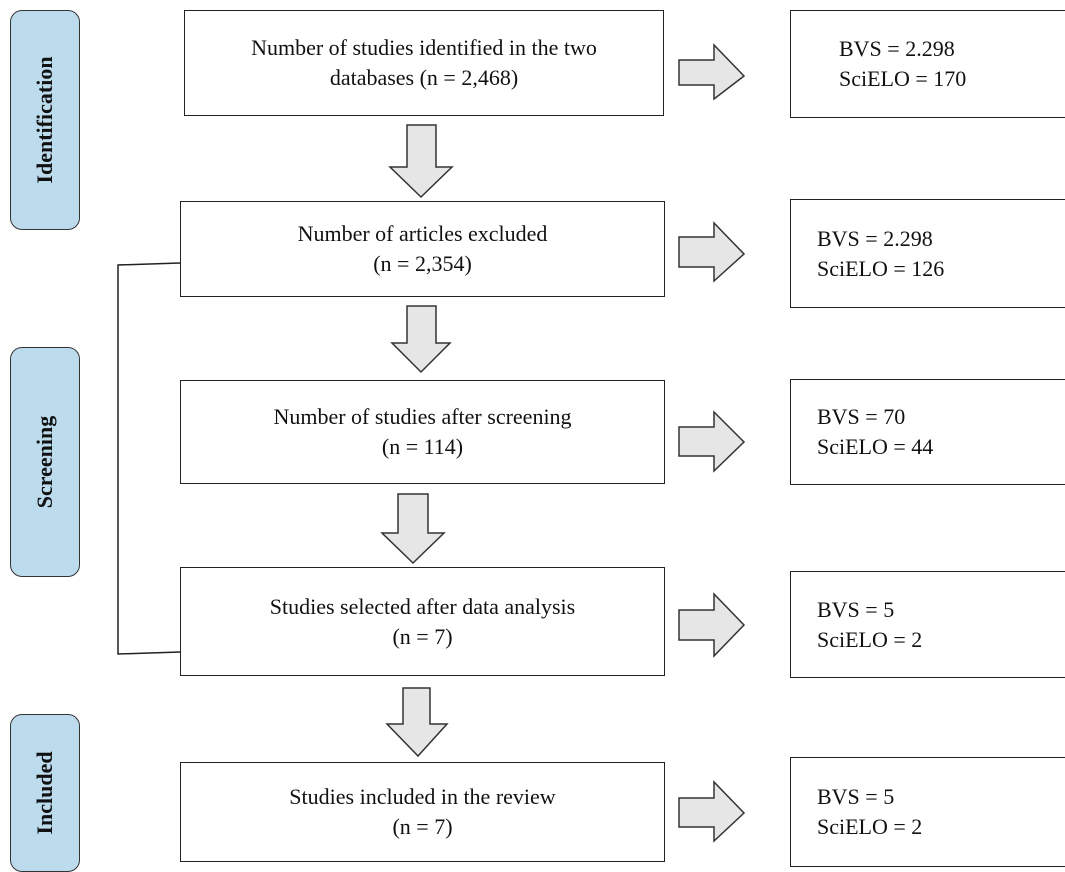  Describe the element at coordinates (45, 120) in the screenshot. I see `stage-identification: Identification` at that location.